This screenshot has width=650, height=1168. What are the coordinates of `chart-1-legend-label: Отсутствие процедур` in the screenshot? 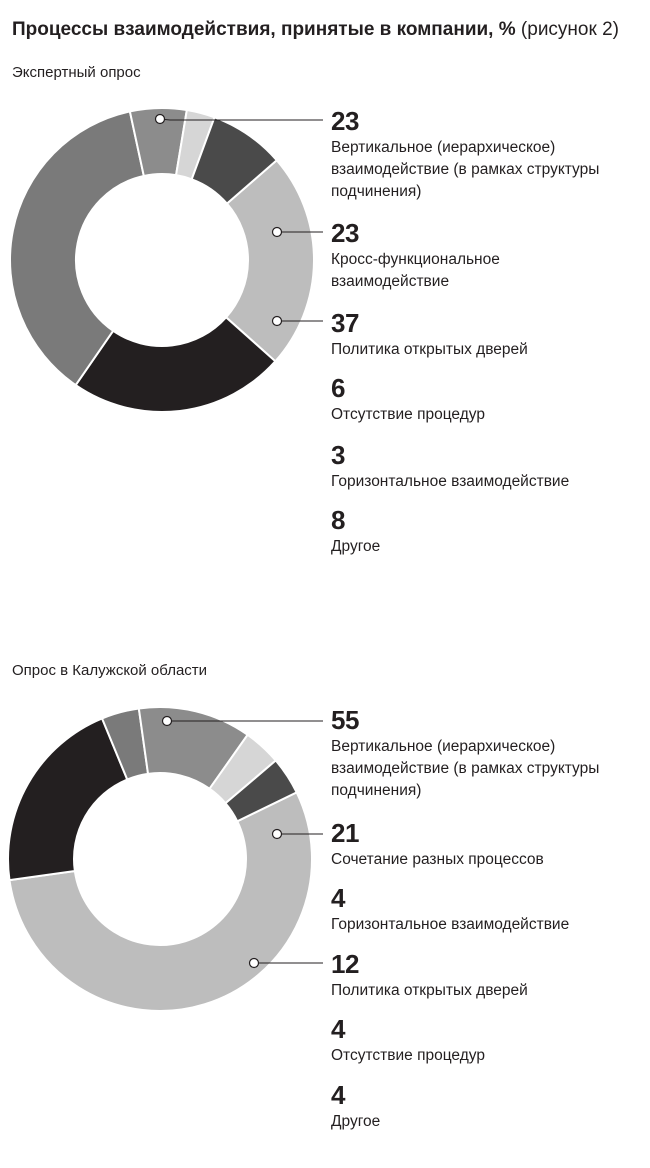 It's located at (408, 414).